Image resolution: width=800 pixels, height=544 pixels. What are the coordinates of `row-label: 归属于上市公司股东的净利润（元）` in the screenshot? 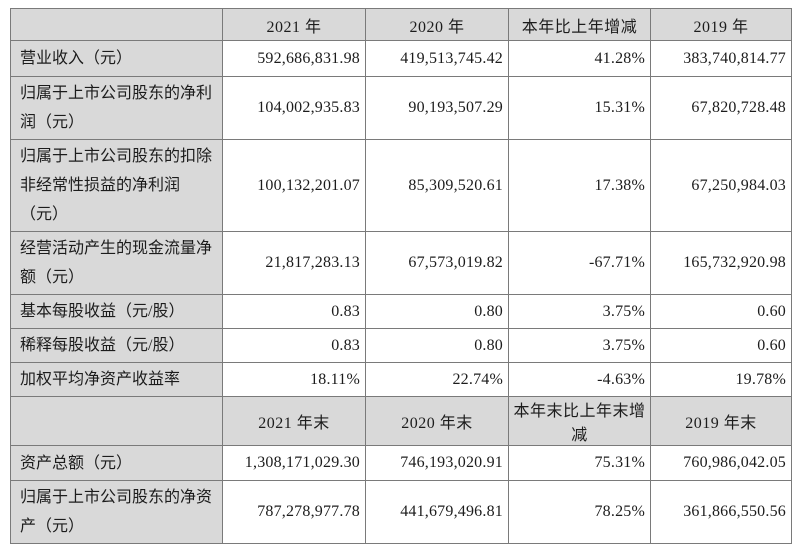 It's located at (116, 108).